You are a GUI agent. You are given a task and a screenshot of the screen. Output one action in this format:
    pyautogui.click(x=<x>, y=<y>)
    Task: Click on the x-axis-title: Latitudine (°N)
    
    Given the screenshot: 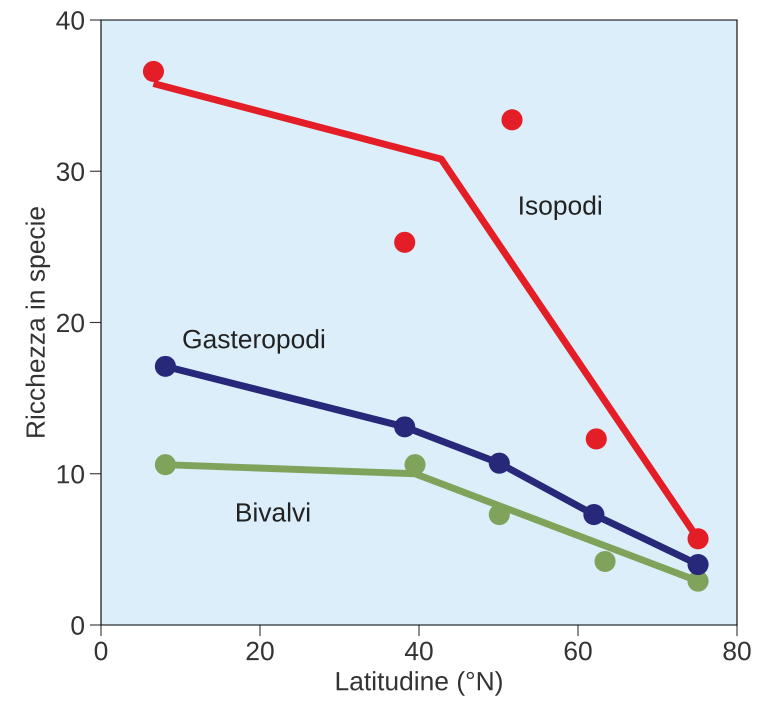 What is the action you would take?
    pyautogui.click(x=419, y=683)
    